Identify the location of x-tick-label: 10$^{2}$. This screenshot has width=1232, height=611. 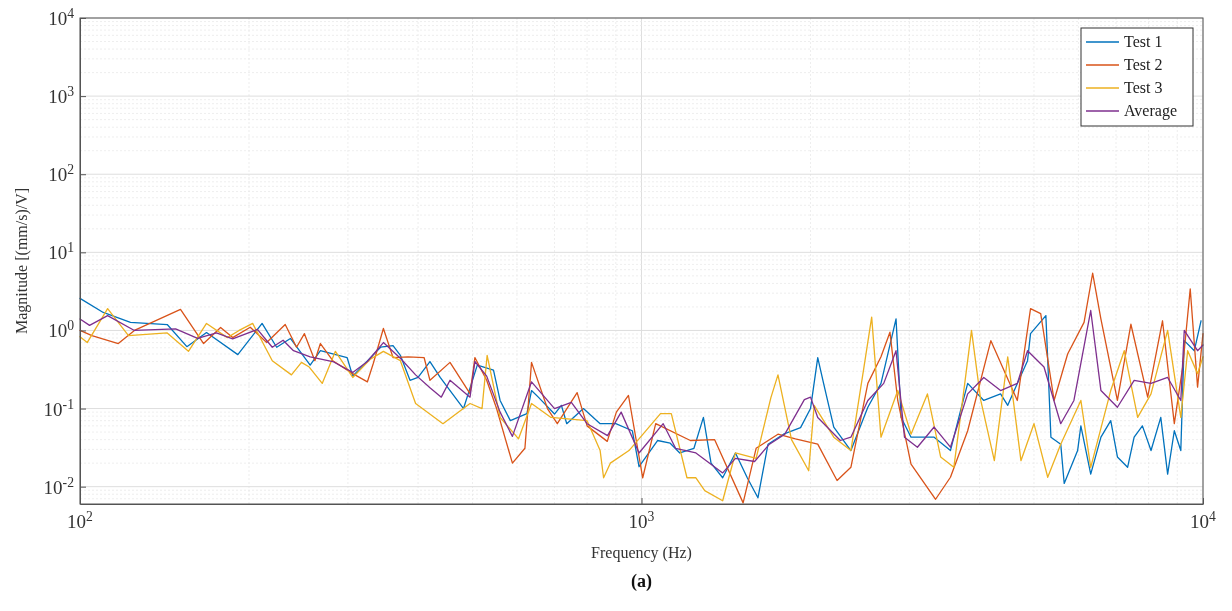
(80, 520).